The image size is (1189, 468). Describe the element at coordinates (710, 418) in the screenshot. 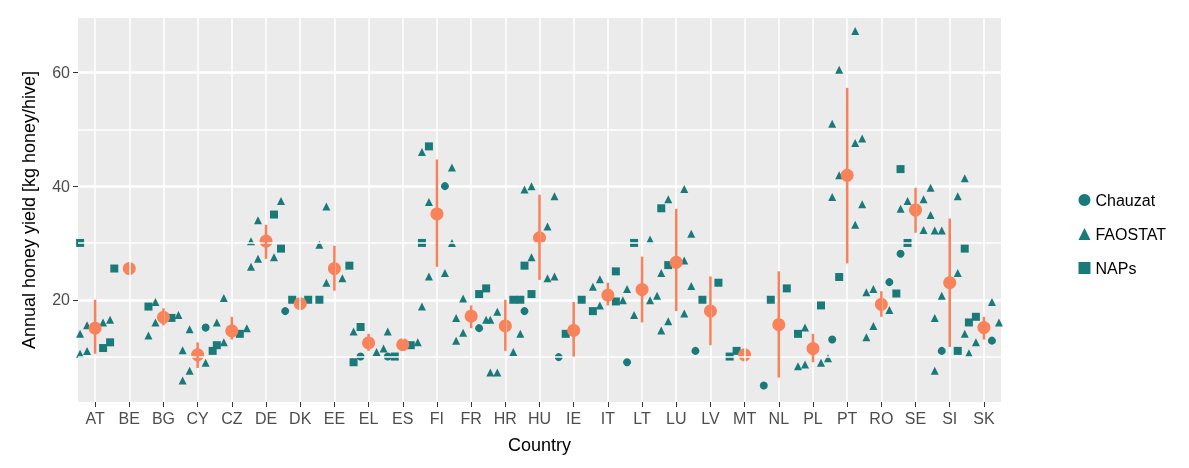

I see `x-tick-label: LV` at that location.